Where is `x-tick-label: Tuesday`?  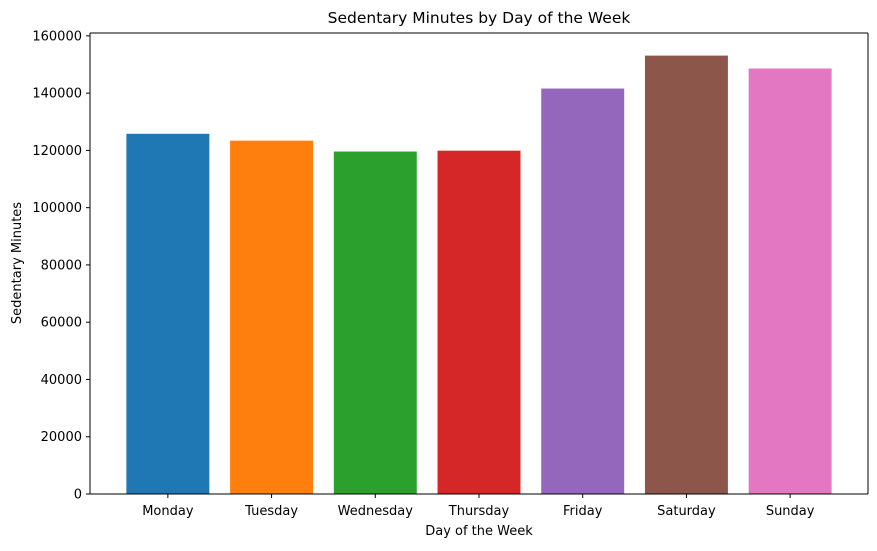 x-tick-label: Tuesday is located at coordinates (271, 511).